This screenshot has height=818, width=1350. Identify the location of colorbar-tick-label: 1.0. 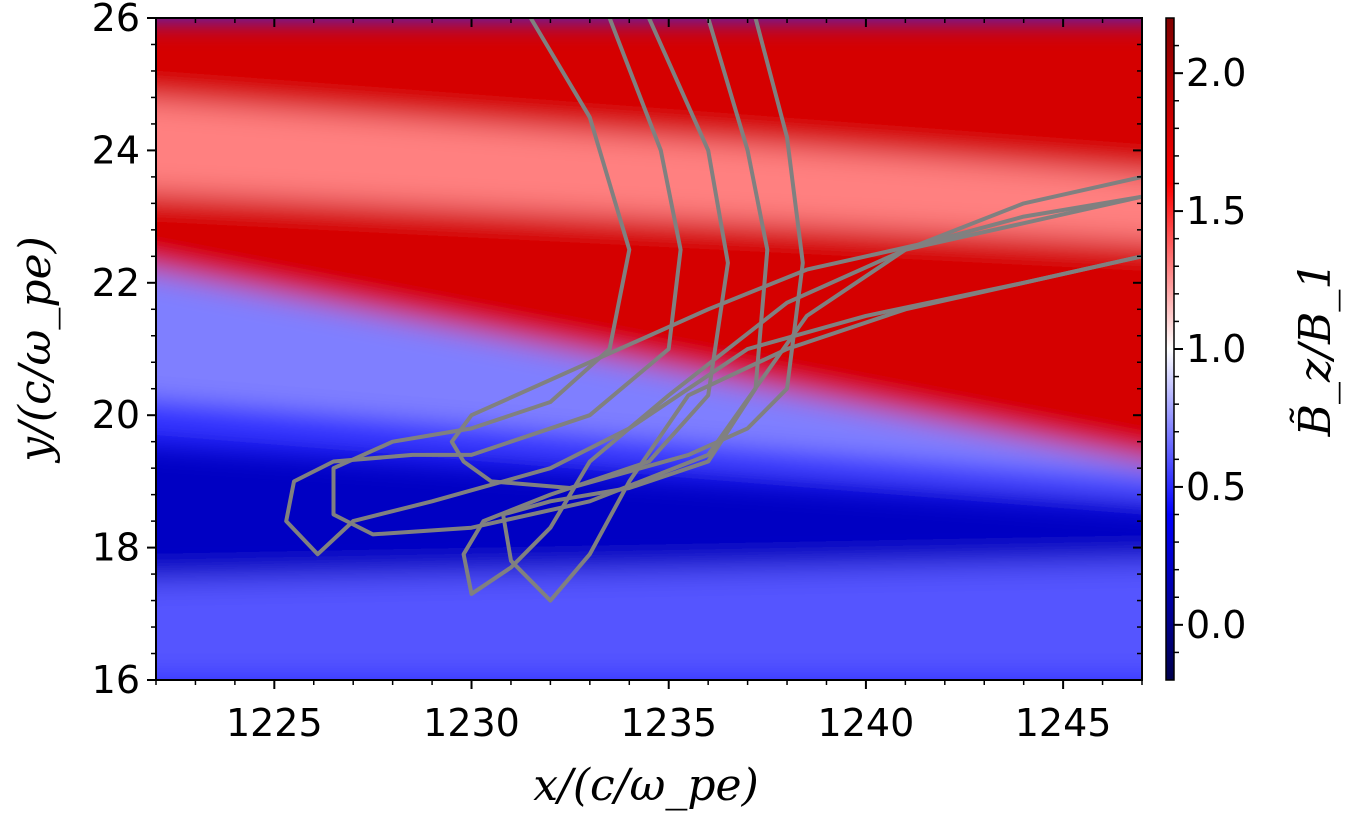
(1216, 349).